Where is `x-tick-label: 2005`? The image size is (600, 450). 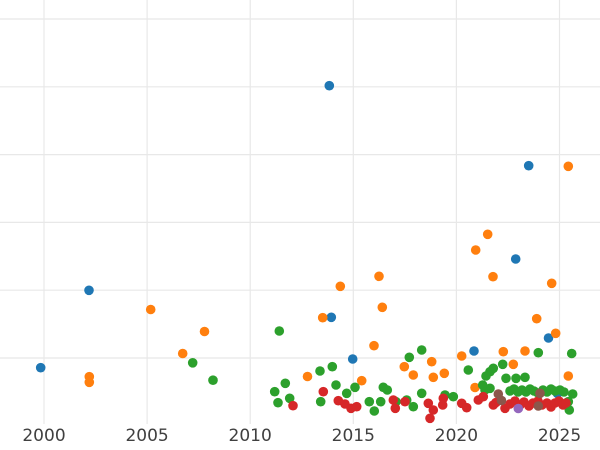
x-tick-label: 2005 is located at coordinates (147, 436).